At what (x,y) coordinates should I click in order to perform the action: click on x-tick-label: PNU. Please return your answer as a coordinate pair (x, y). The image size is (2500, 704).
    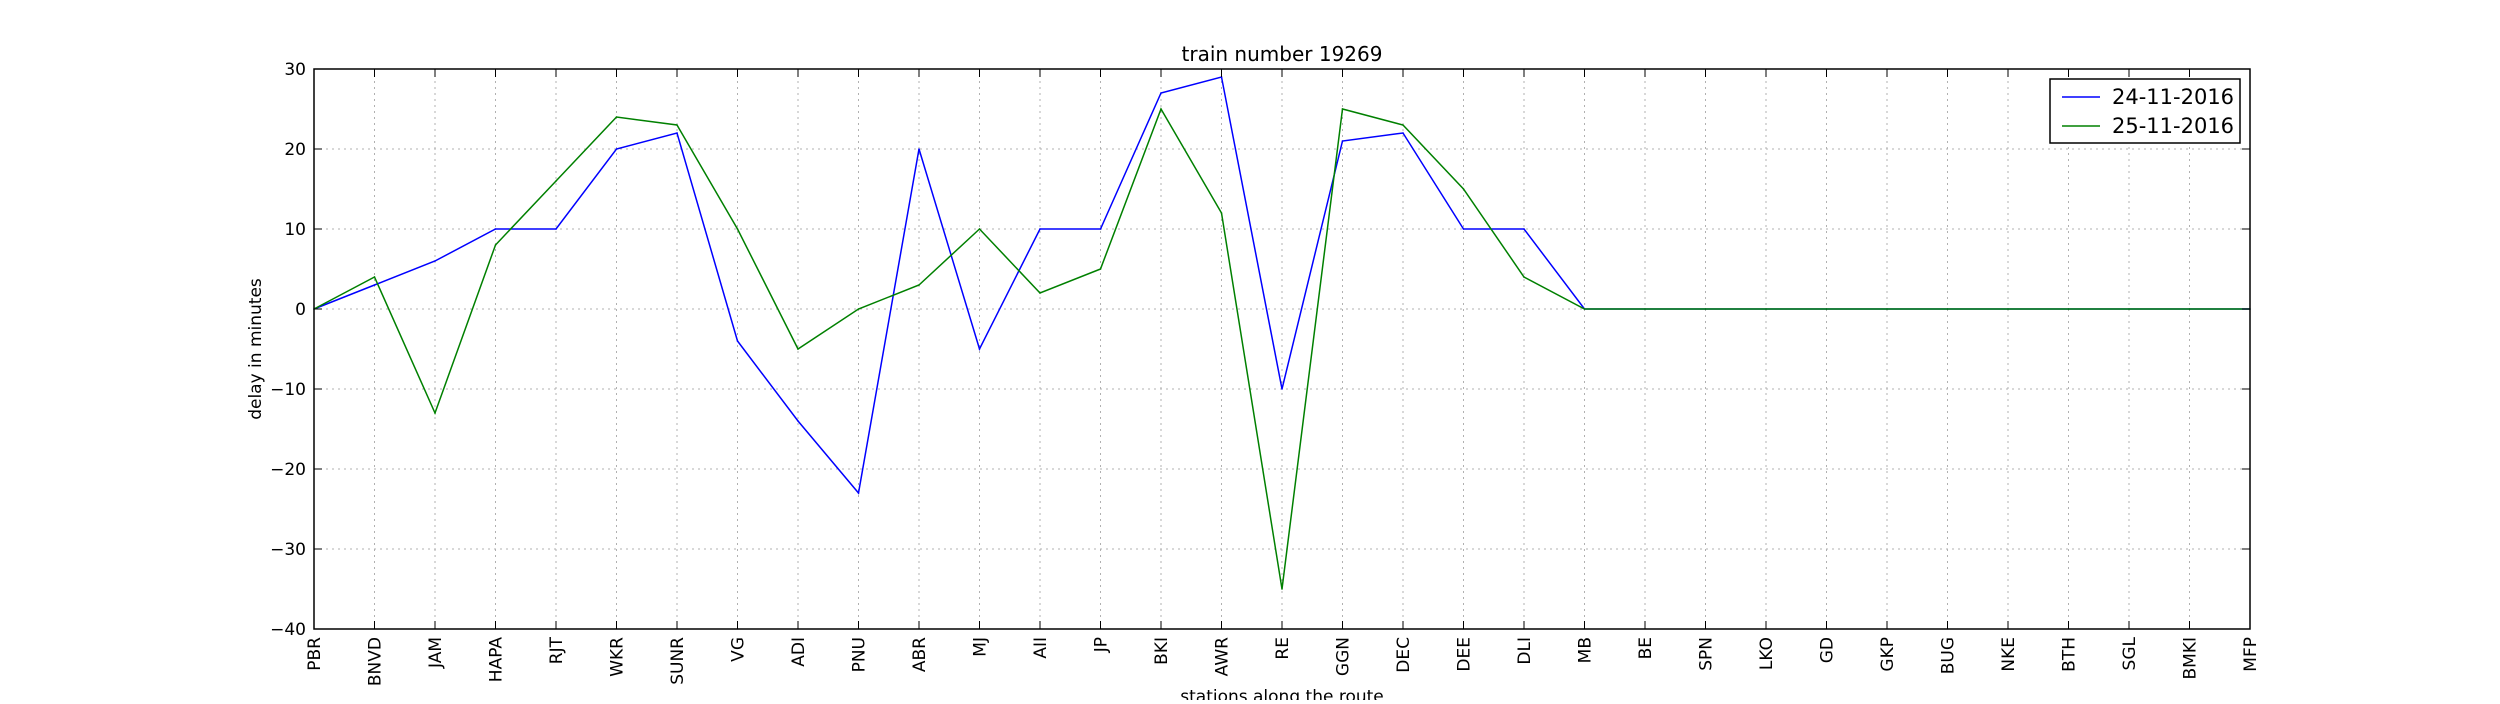
    Looking at the image, I should click on (860, 654).